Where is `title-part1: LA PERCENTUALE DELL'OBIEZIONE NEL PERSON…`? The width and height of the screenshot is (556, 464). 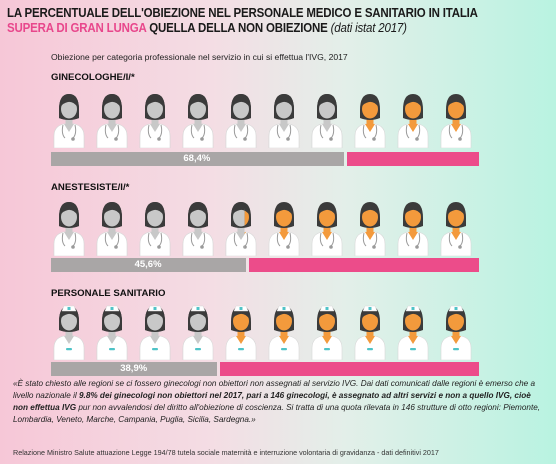 title-part1: LA PERCENTUALE DELL'OBIEZIONE NEL PERSON… is located at coordinates (242, 13).